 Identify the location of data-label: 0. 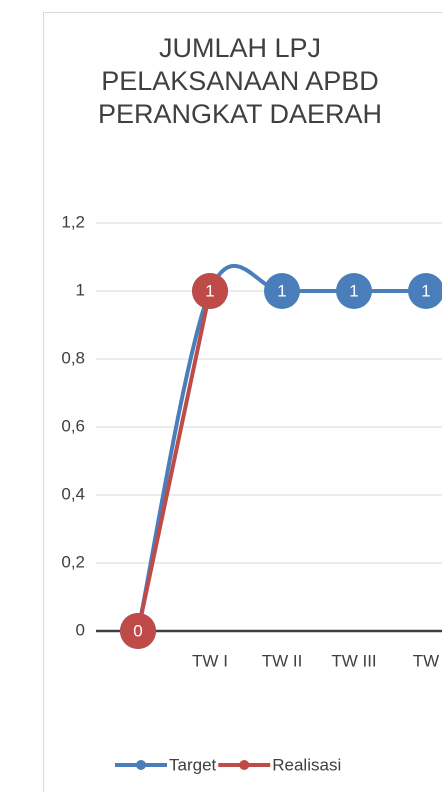
(137, 630).